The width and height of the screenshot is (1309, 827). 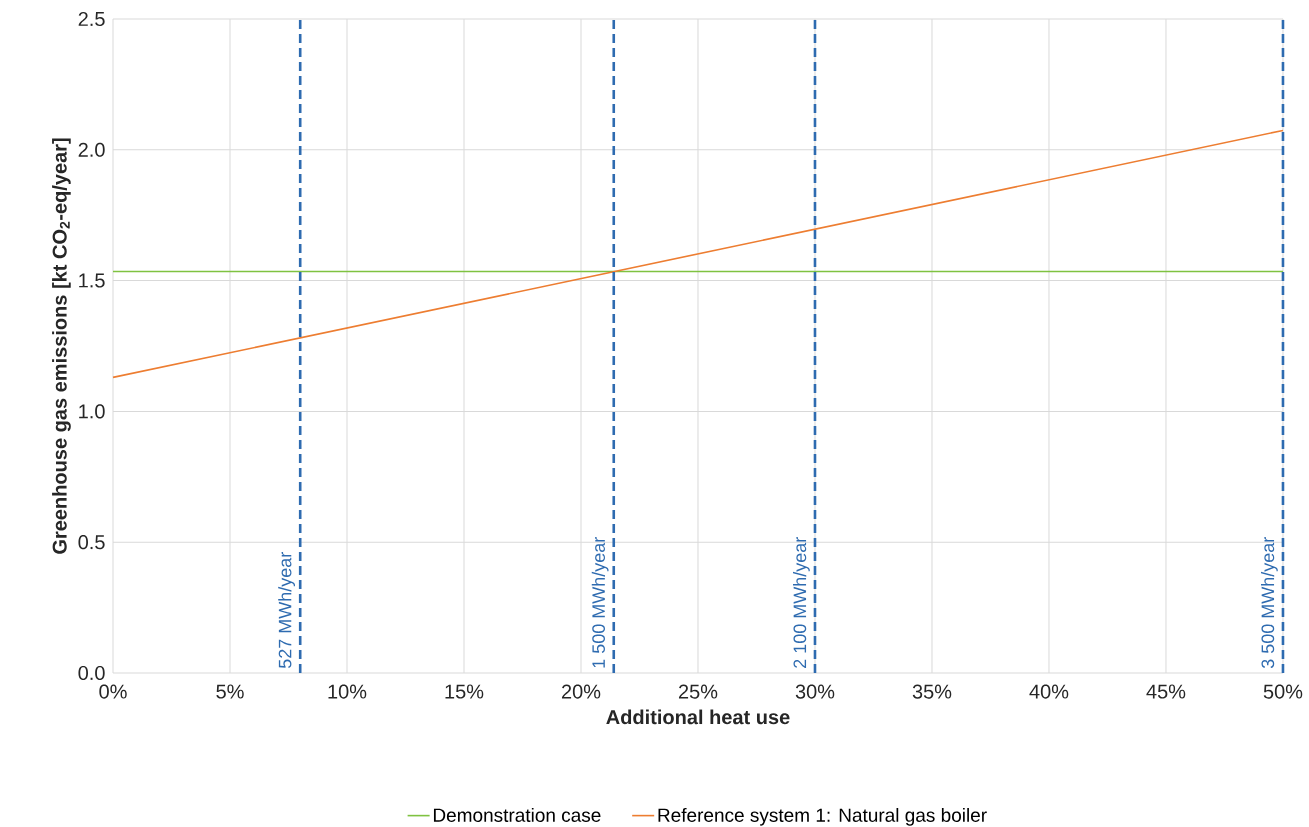 What do you see at coordinates (1283, 691) in the screenshot?
I see `x-tick-label: 50%` at bounding box center [1283, 691].